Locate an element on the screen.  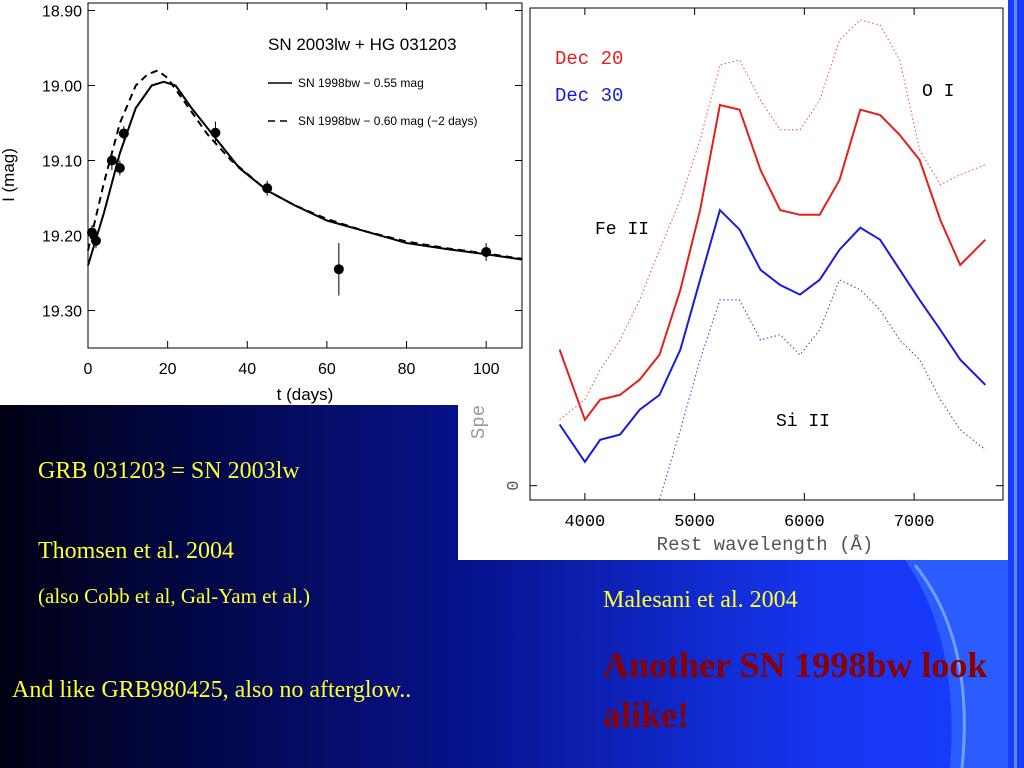
y-axis-label: Spe is located at coordinates (479, 422).